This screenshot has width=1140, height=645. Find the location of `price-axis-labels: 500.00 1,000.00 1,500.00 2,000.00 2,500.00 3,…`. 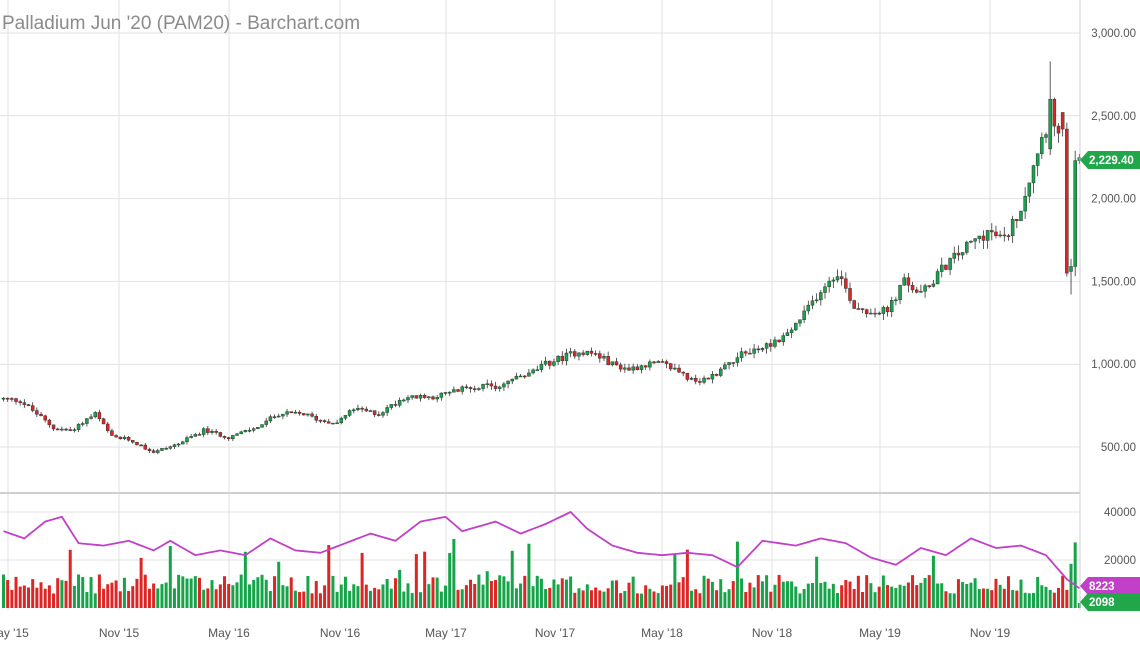

price-axis-labels: 500.00 1,000.00 1,500.00 2,000.00 2,500.00 3,… is located at coordinates (1113, 241).